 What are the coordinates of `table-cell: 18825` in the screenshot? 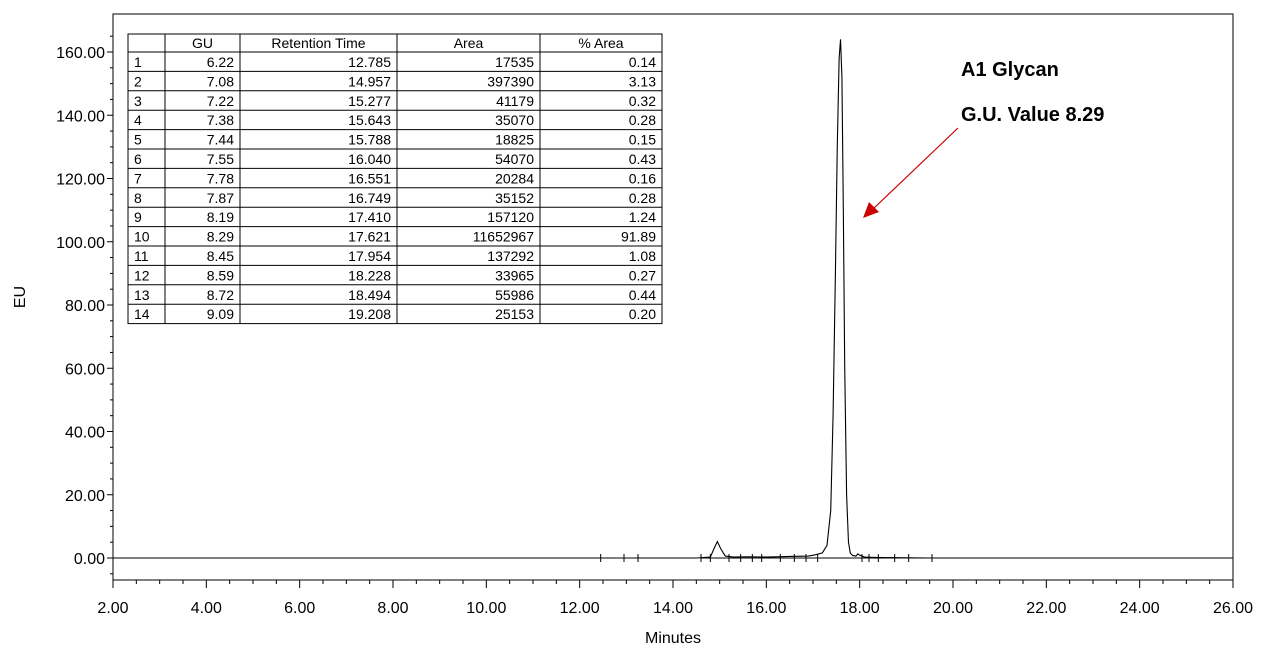 It's located at (514, 140).